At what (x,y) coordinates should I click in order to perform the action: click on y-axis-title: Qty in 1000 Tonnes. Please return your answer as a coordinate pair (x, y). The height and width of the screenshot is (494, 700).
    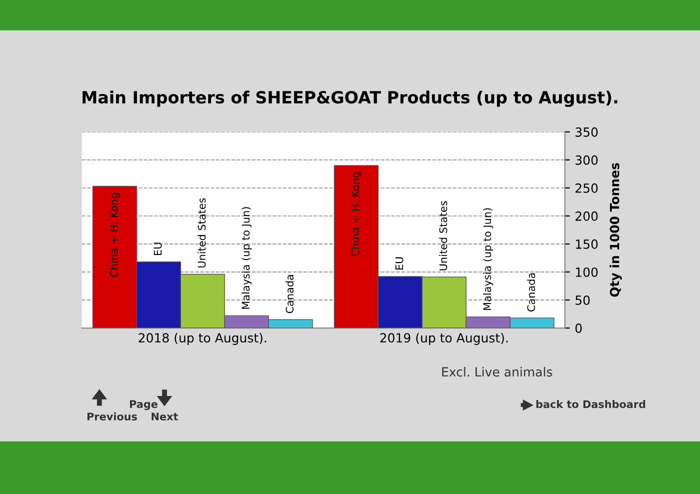
    Looking at the image, I should click on (616, 230).